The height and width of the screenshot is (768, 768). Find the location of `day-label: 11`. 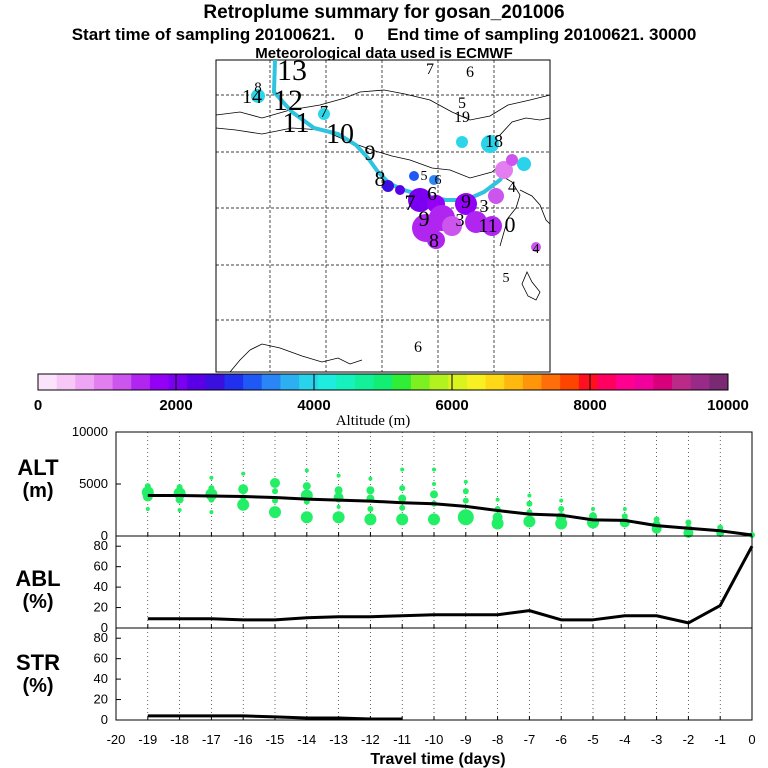

day-label: 11 is located at coordinates (487, 226).